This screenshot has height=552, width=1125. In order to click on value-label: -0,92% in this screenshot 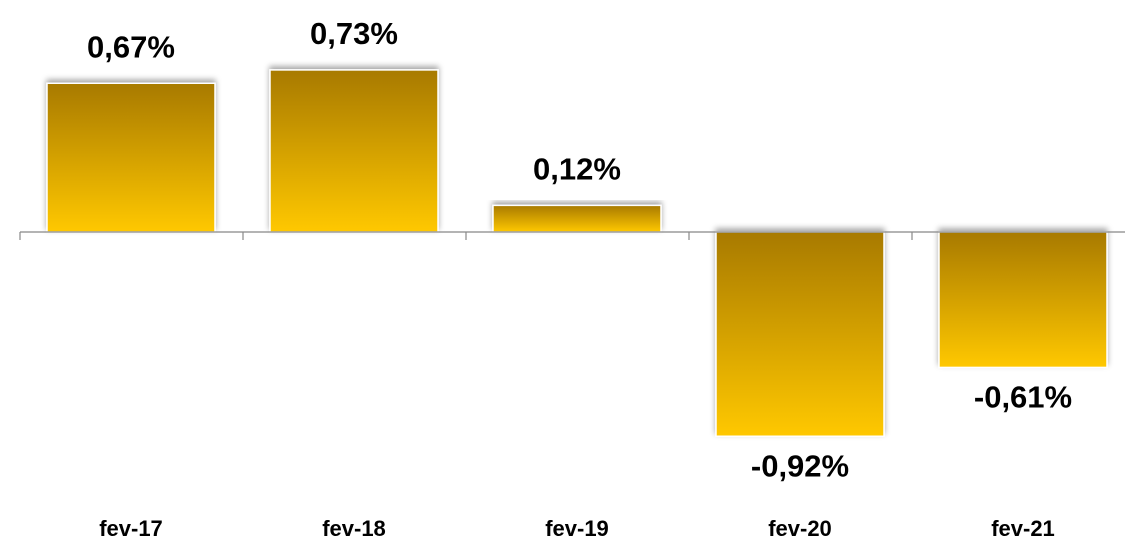, I will do `click(800, 465)`.